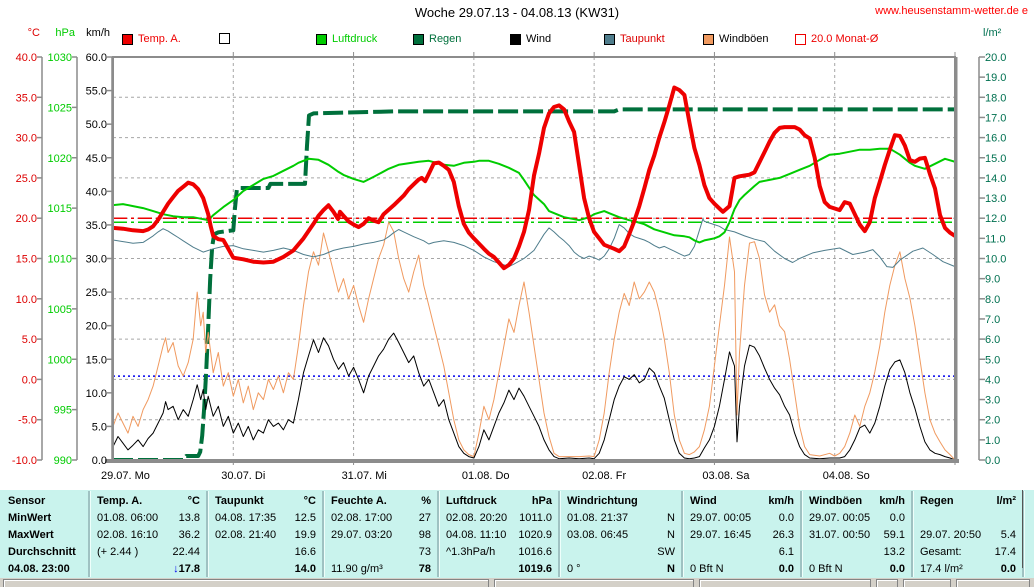  What do you see at coordinates (1022, 529) in the screenshot?
I see `table-right-edge` at bounding box center [1022, 529].